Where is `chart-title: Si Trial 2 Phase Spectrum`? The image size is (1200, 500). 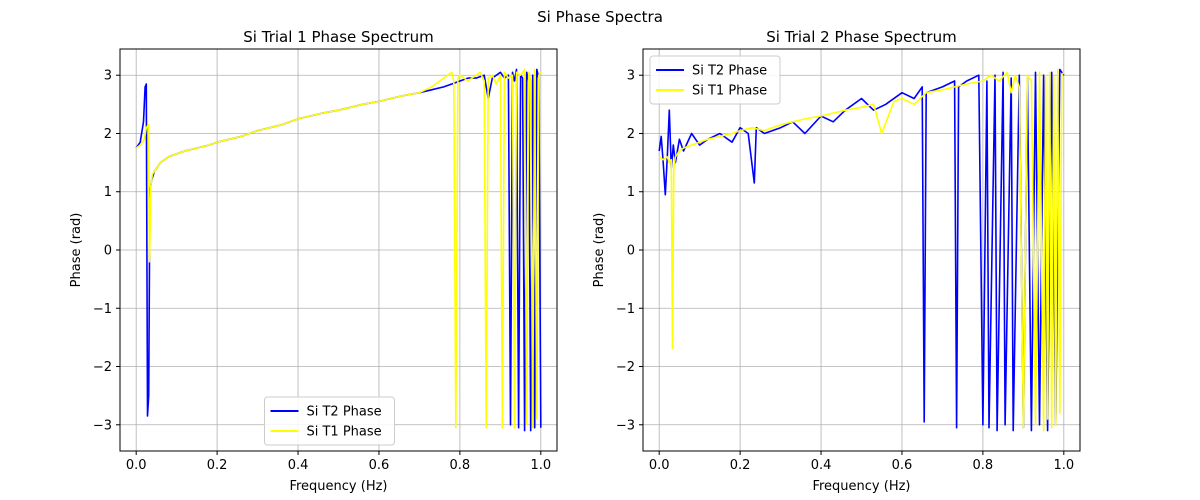 chart-title: Si Trial 2 Phase Spectrum is located at coordinates (861, 37).